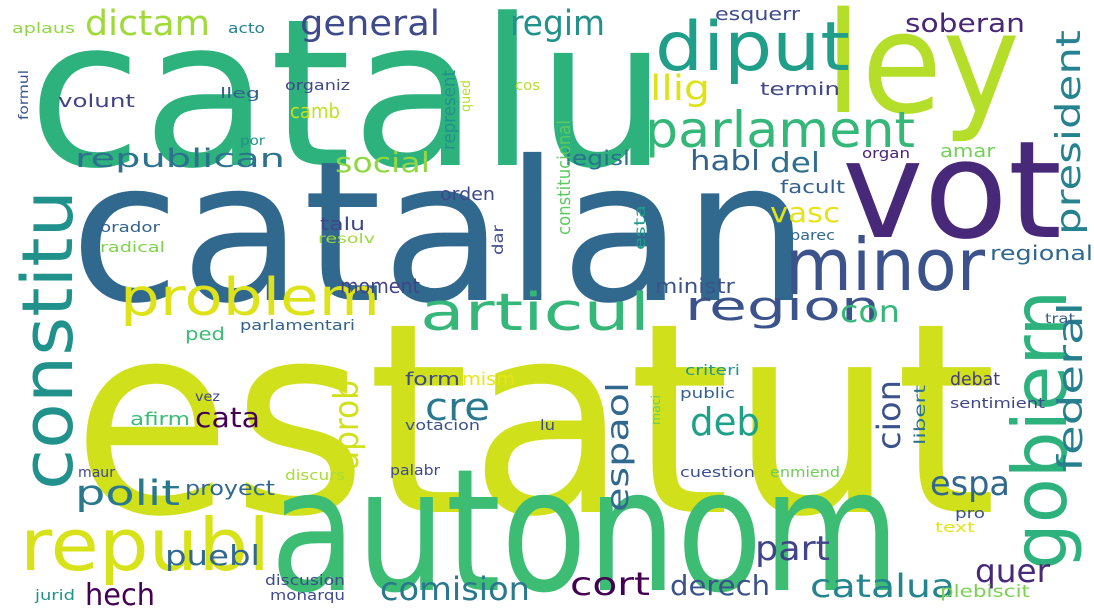 This screenshot has width=1094, height=609. Describe the element at coordinates (680, 89) in the screenshot. I see `word: llig` at that location.